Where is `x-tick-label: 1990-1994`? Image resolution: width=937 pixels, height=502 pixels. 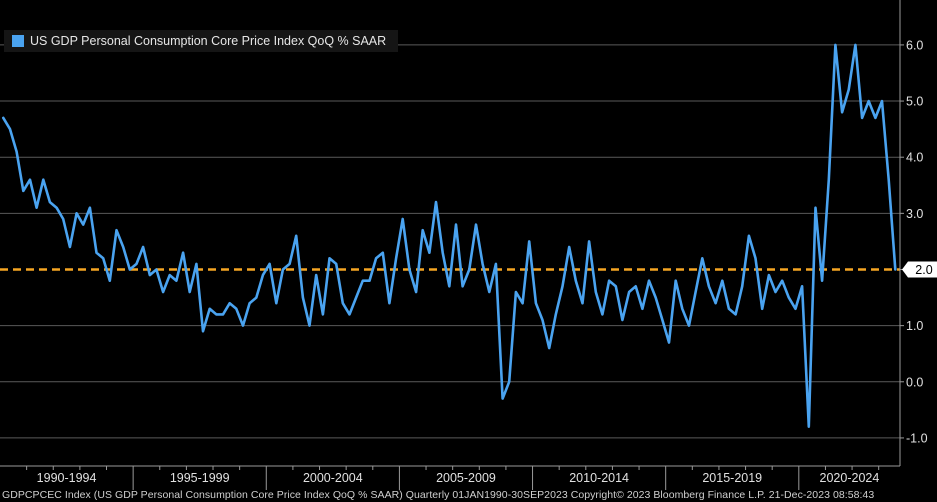
x-tick-label: 1990-1994 is located at coordinates (67, 478).